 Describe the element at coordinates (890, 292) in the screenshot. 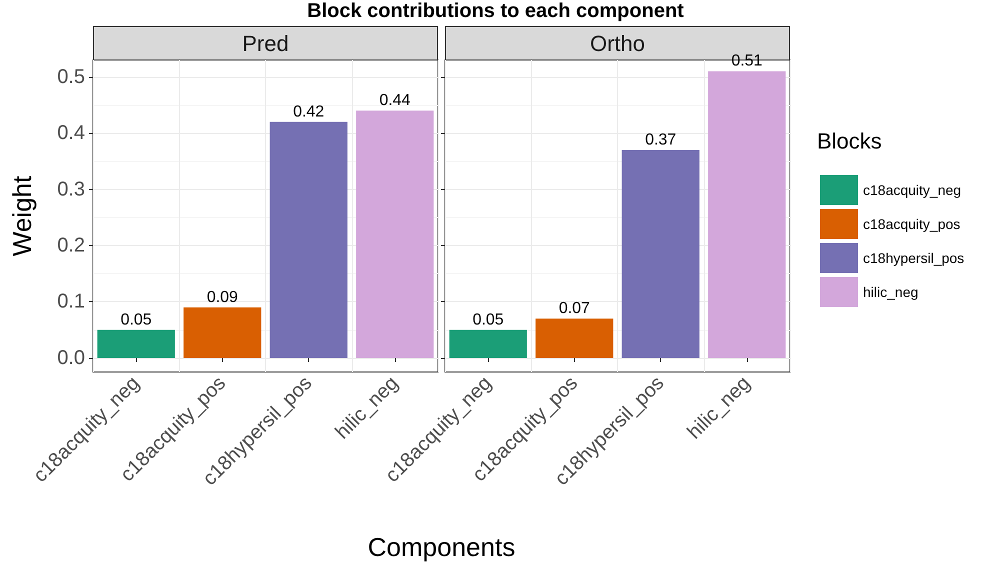

I see `legend-label: hilic_neg` at that location.